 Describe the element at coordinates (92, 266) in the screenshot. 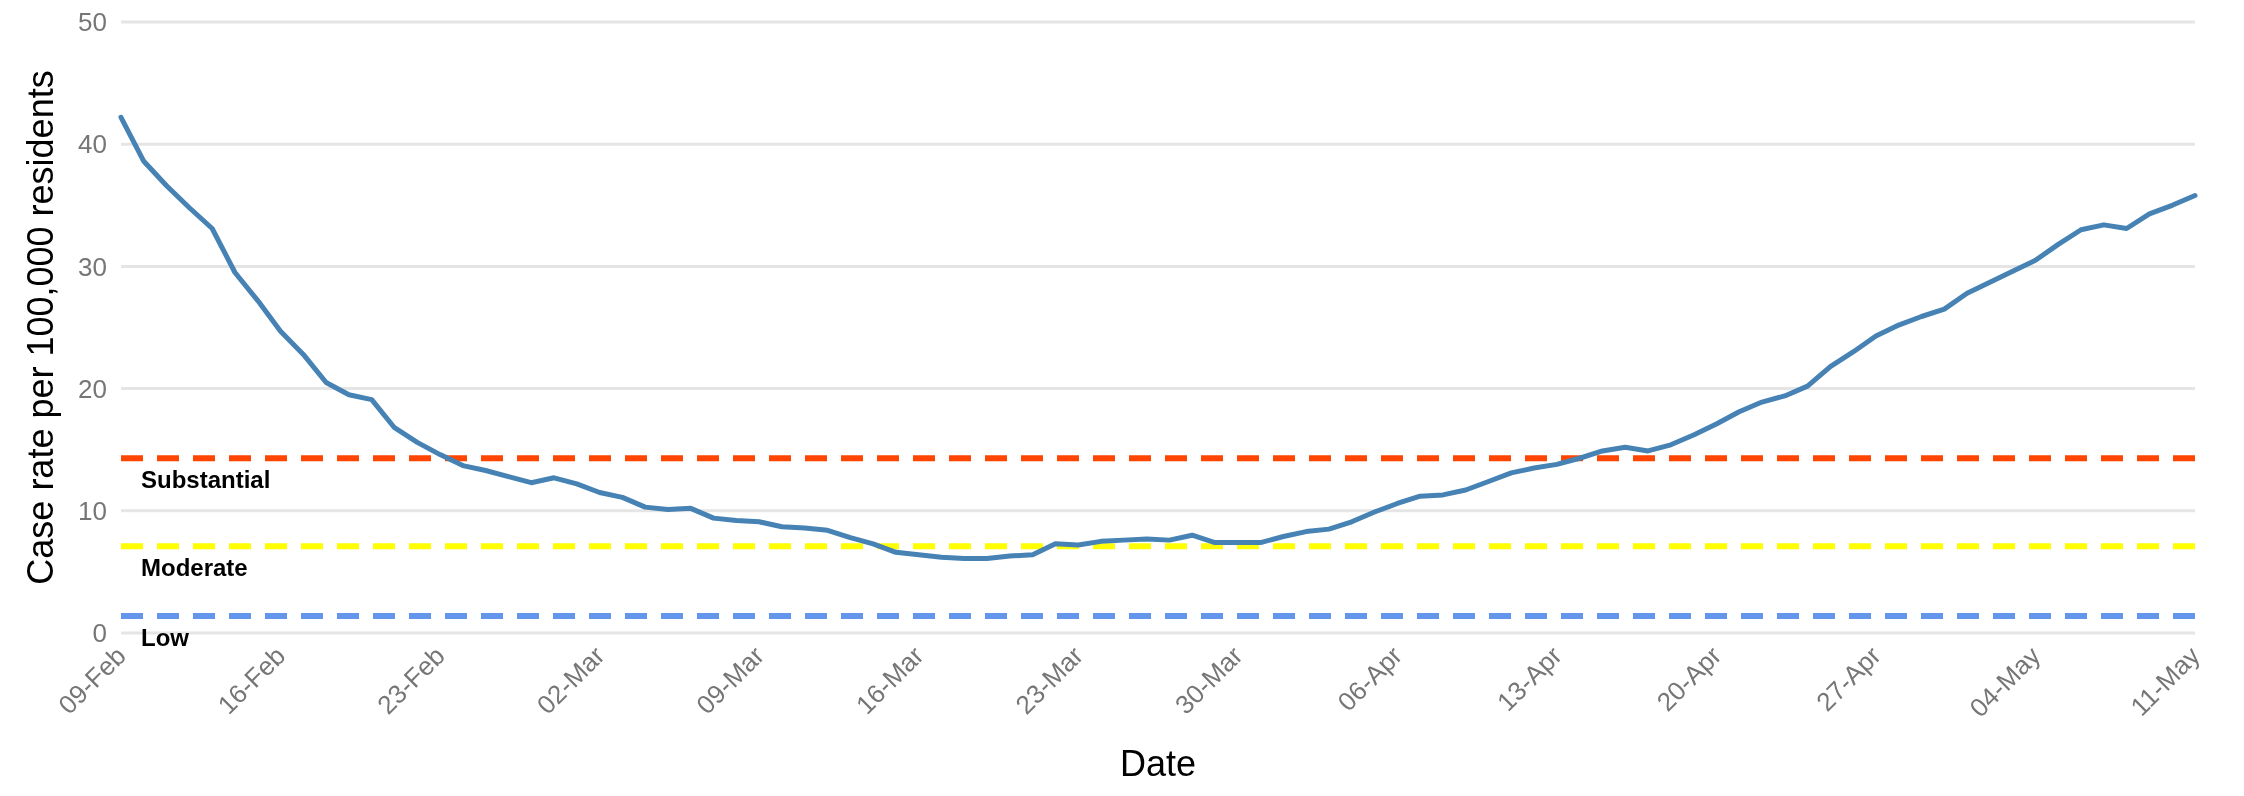

I see `y-tick-label: 30` at that location.